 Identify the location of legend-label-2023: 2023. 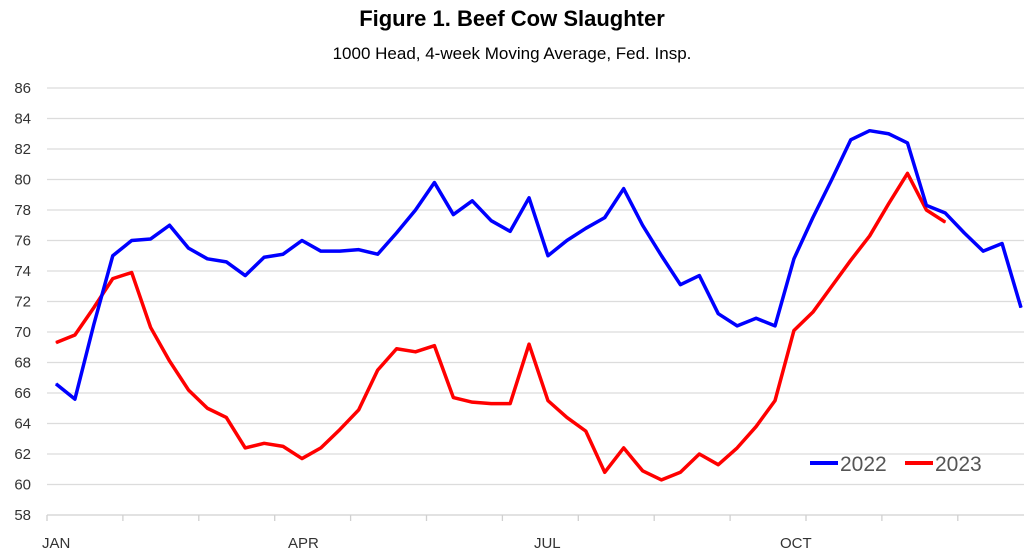
(958, 464).